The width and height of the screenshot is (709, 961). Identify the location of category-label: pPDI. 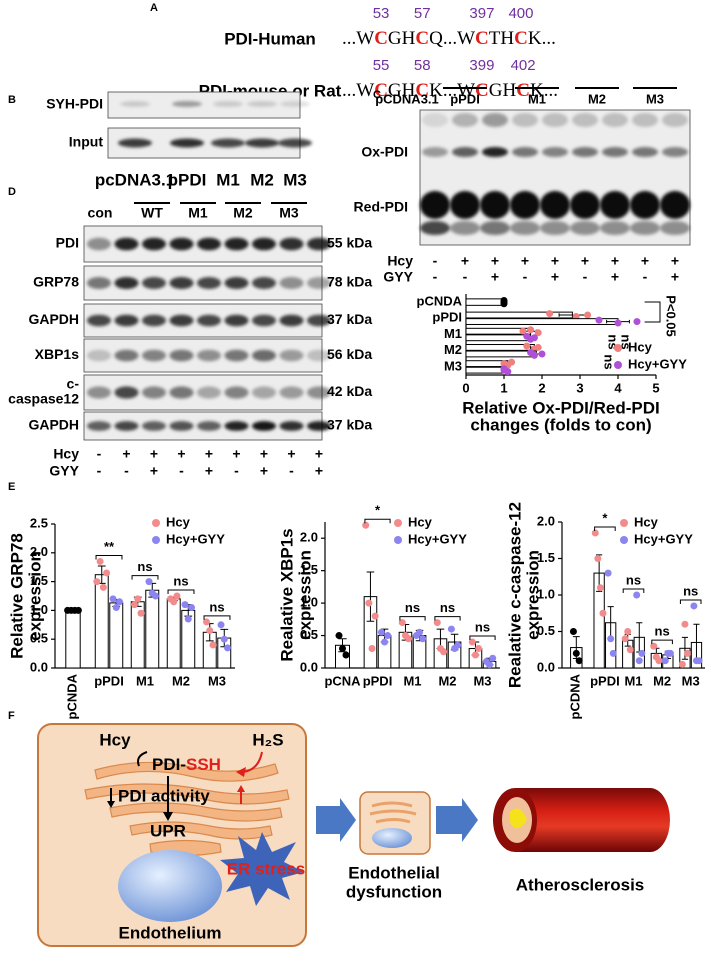
(605, 680).